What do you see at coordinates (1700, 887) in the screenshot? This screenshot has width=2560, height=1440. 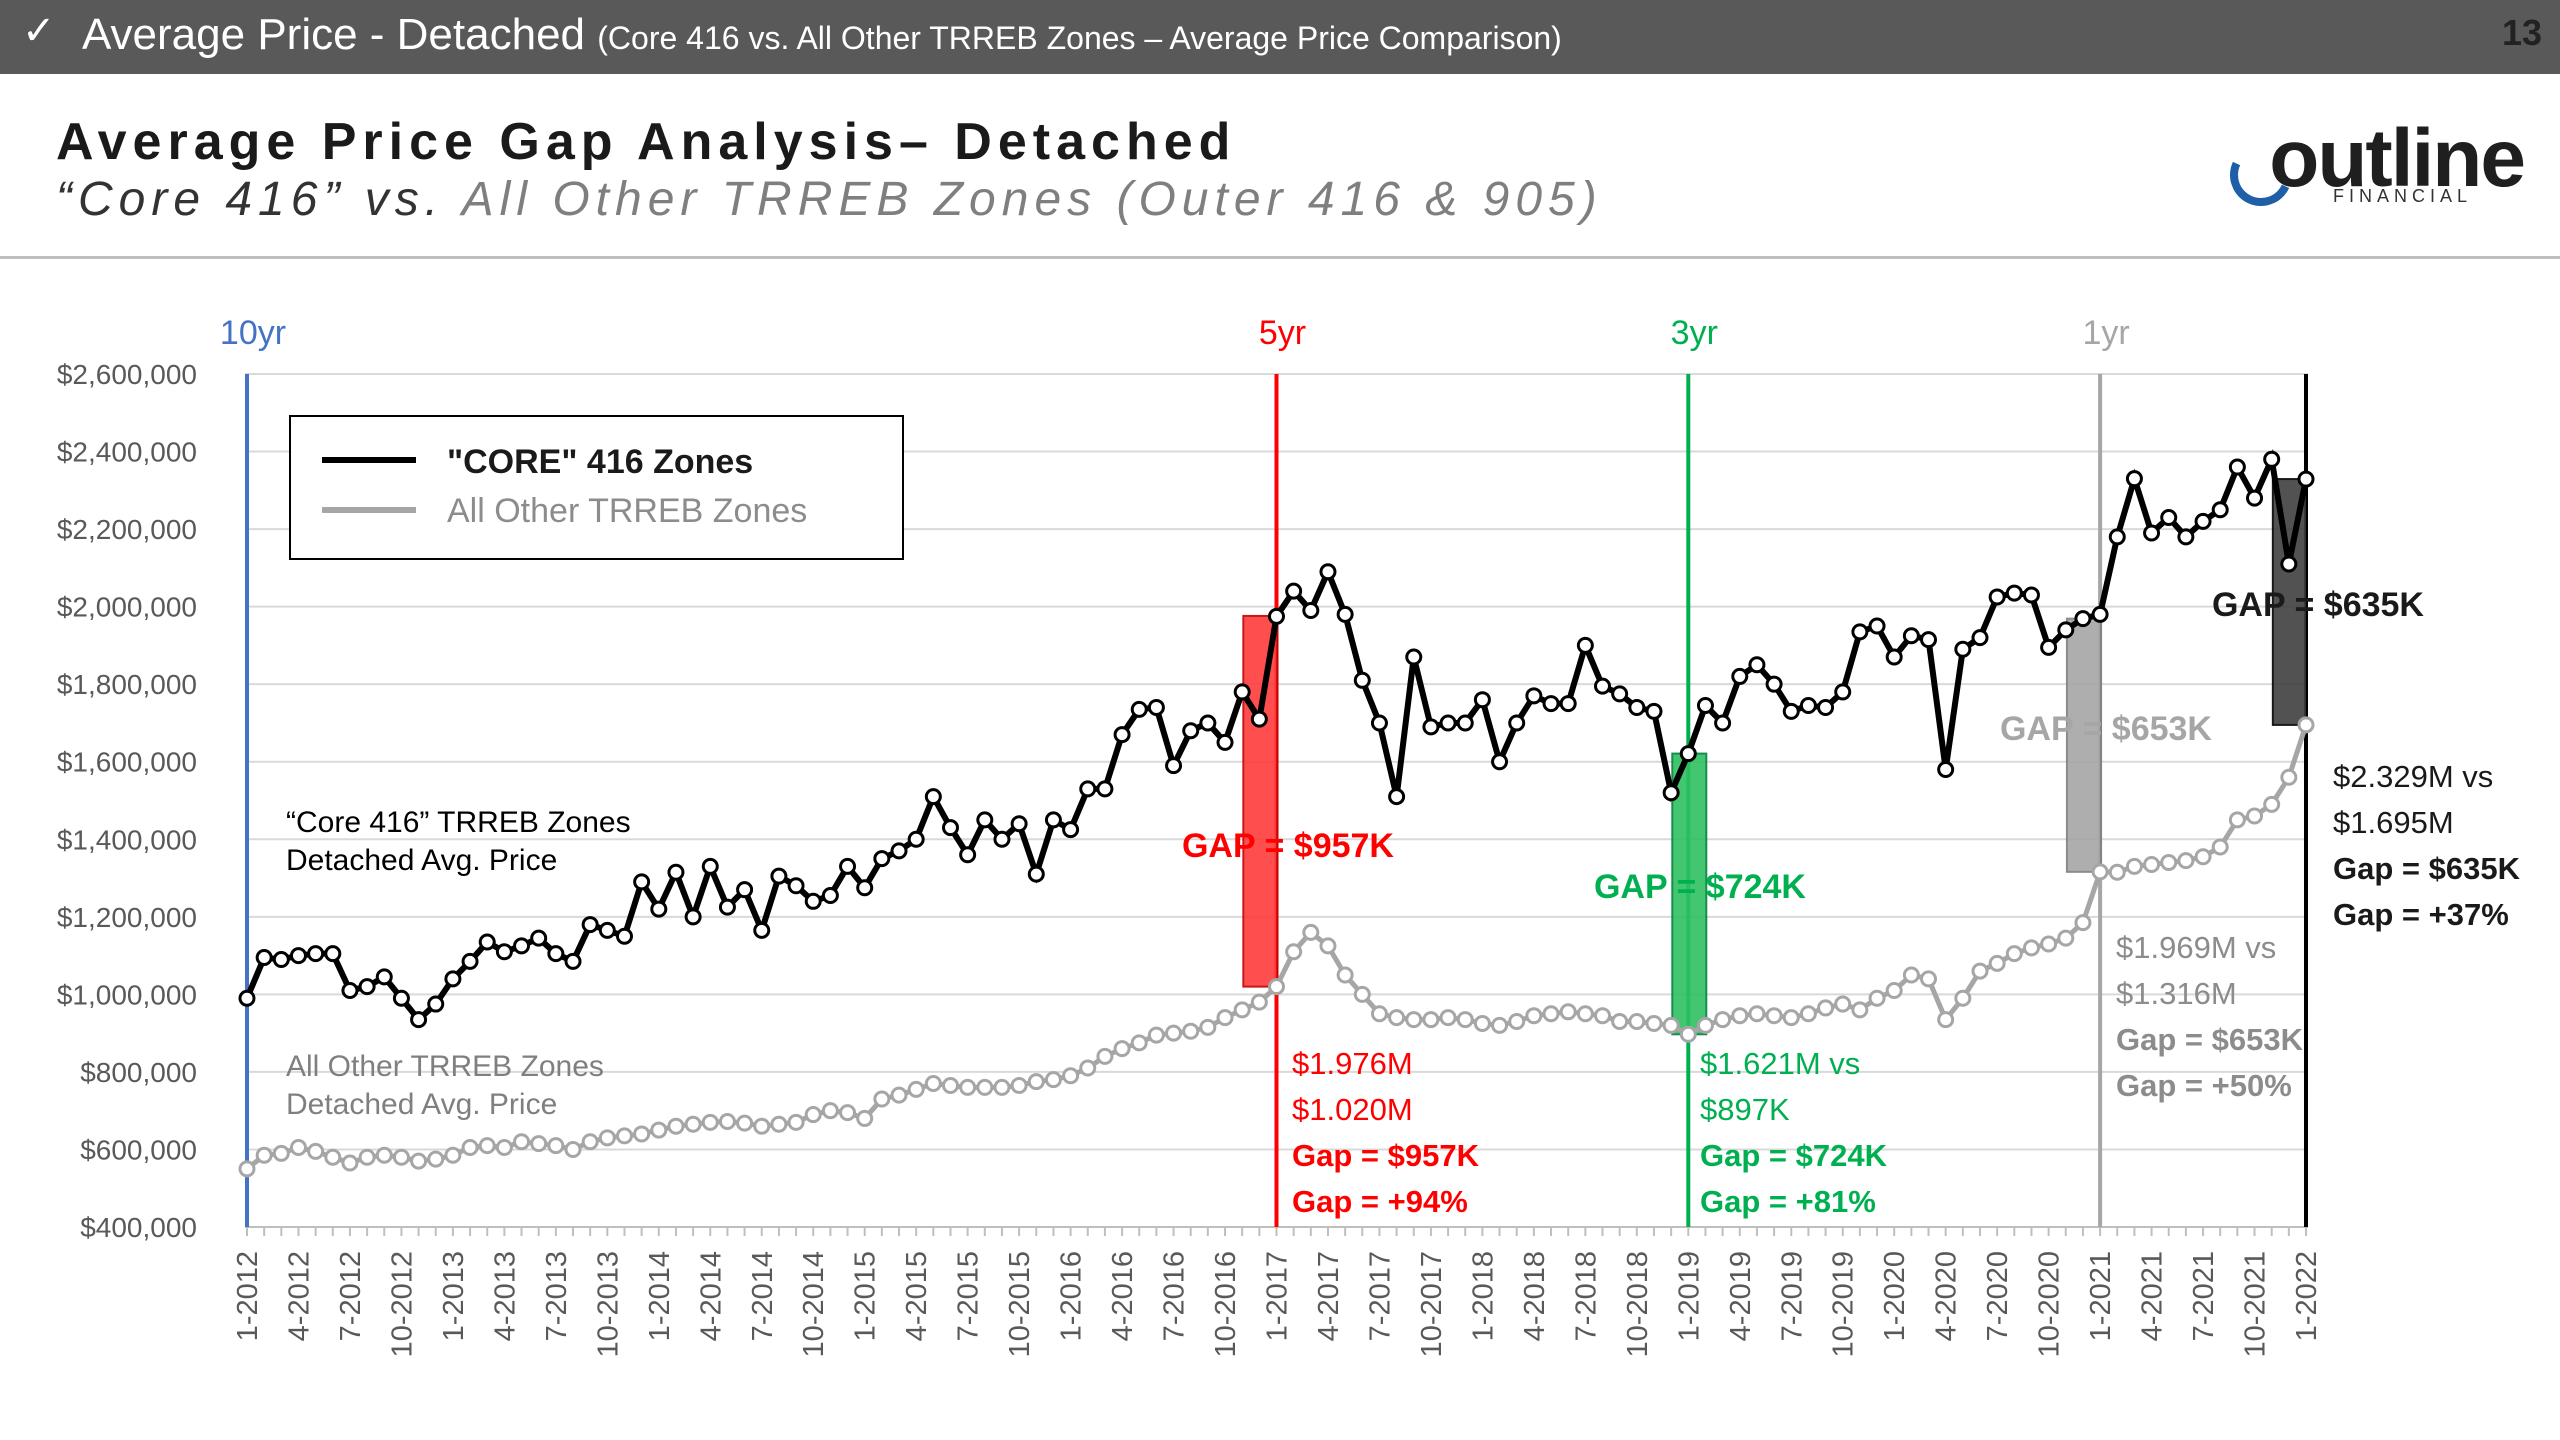 I see `gap-label-3yr: GAP = $724K` at bounding box center [1700, 887].